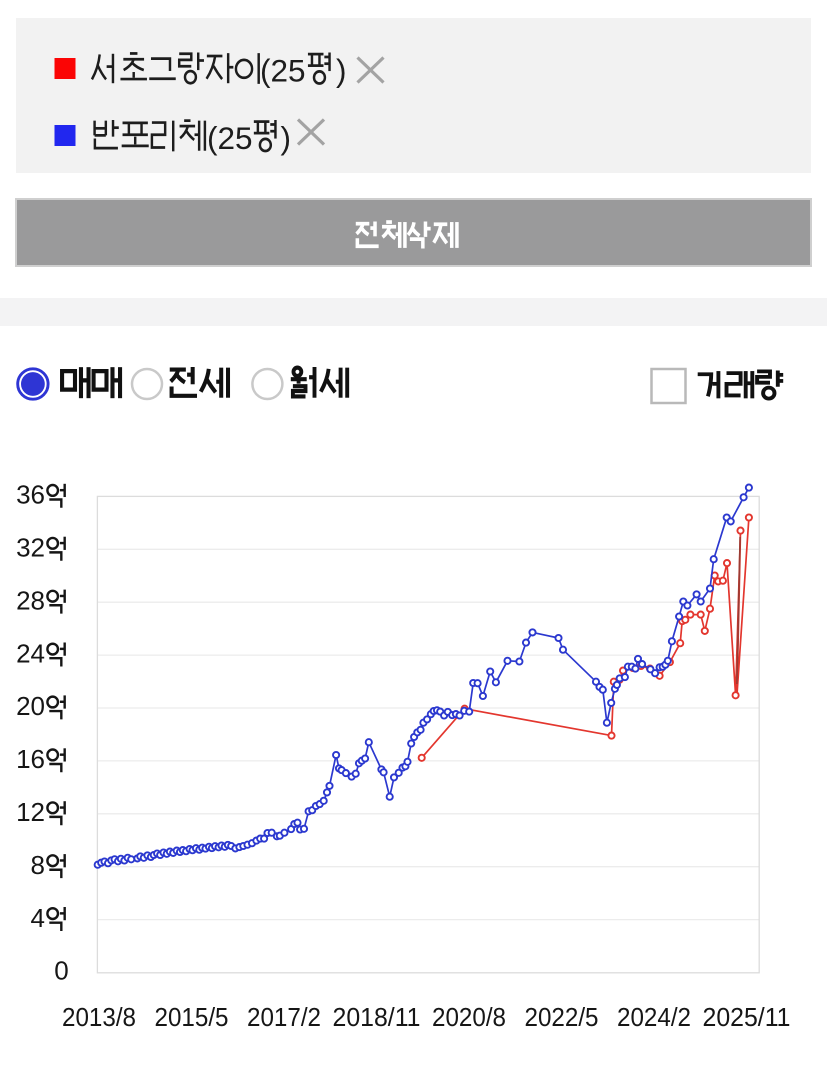 The image size is (827, 1079). Describe the element at coordinates (61, 971) in the screenshot. I see `svg-text: 0` at that location.